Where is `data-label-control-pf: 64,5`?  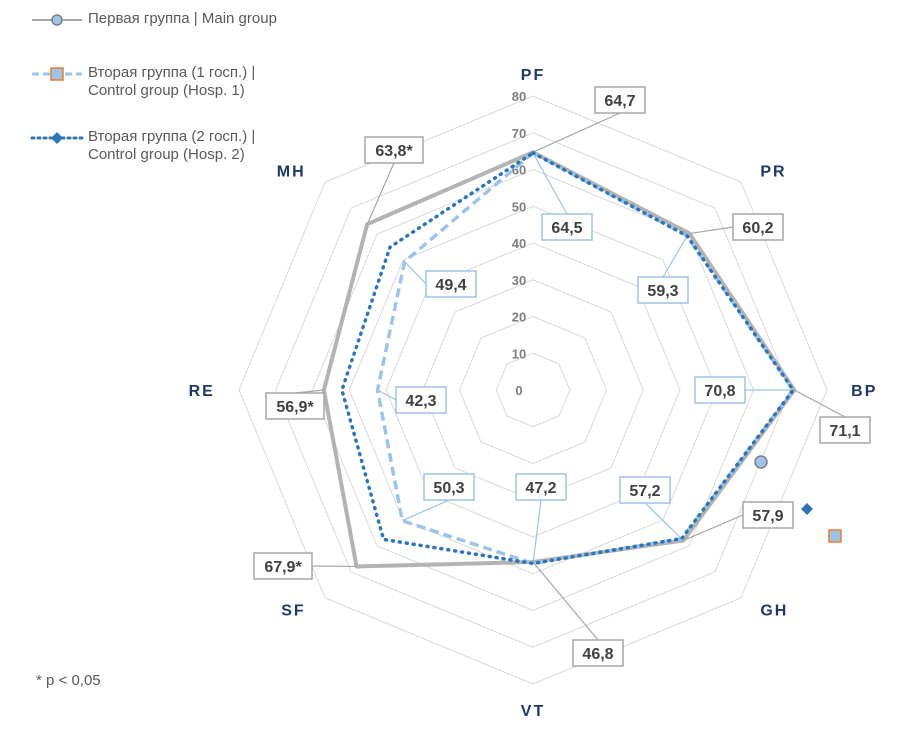 data-label-control-pf: 64,5 is located at coordinates (566, 228).